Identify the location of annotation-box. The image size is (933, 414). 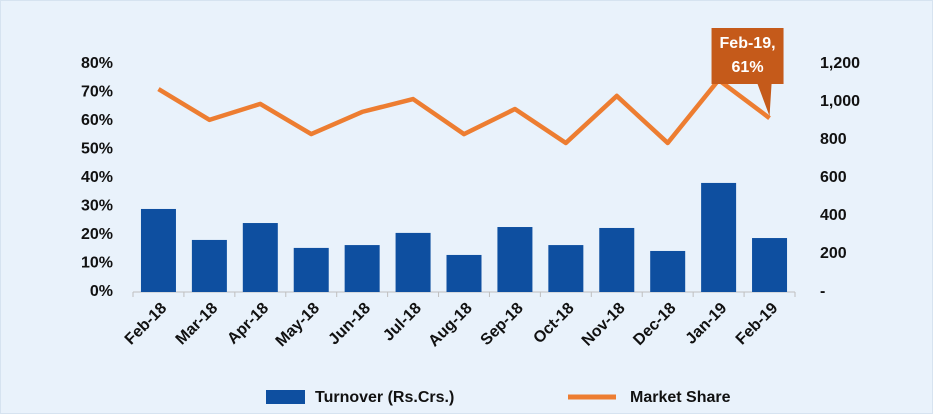
(747, 72).